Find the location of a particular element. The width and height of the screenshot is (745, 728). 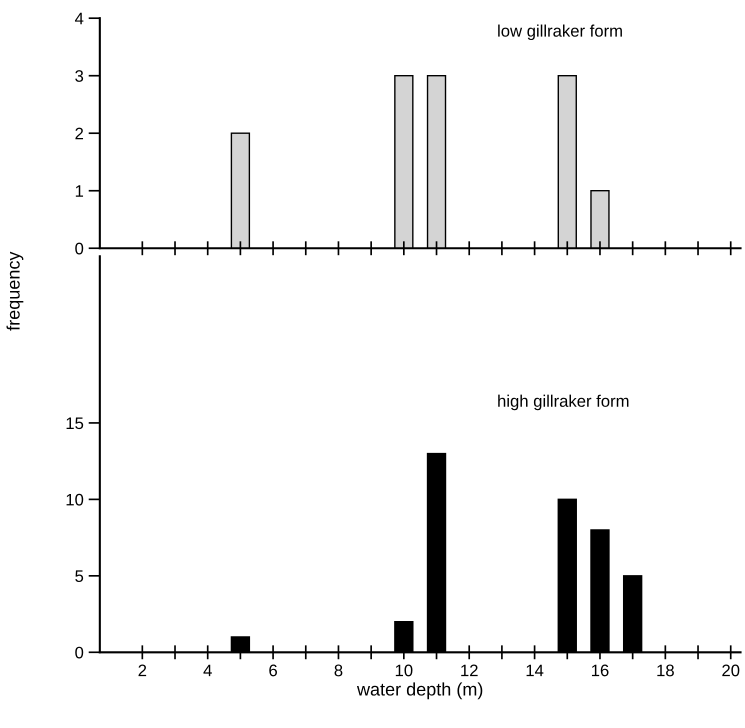

y-tick-label: 1 is located at coordinates (80, 191).